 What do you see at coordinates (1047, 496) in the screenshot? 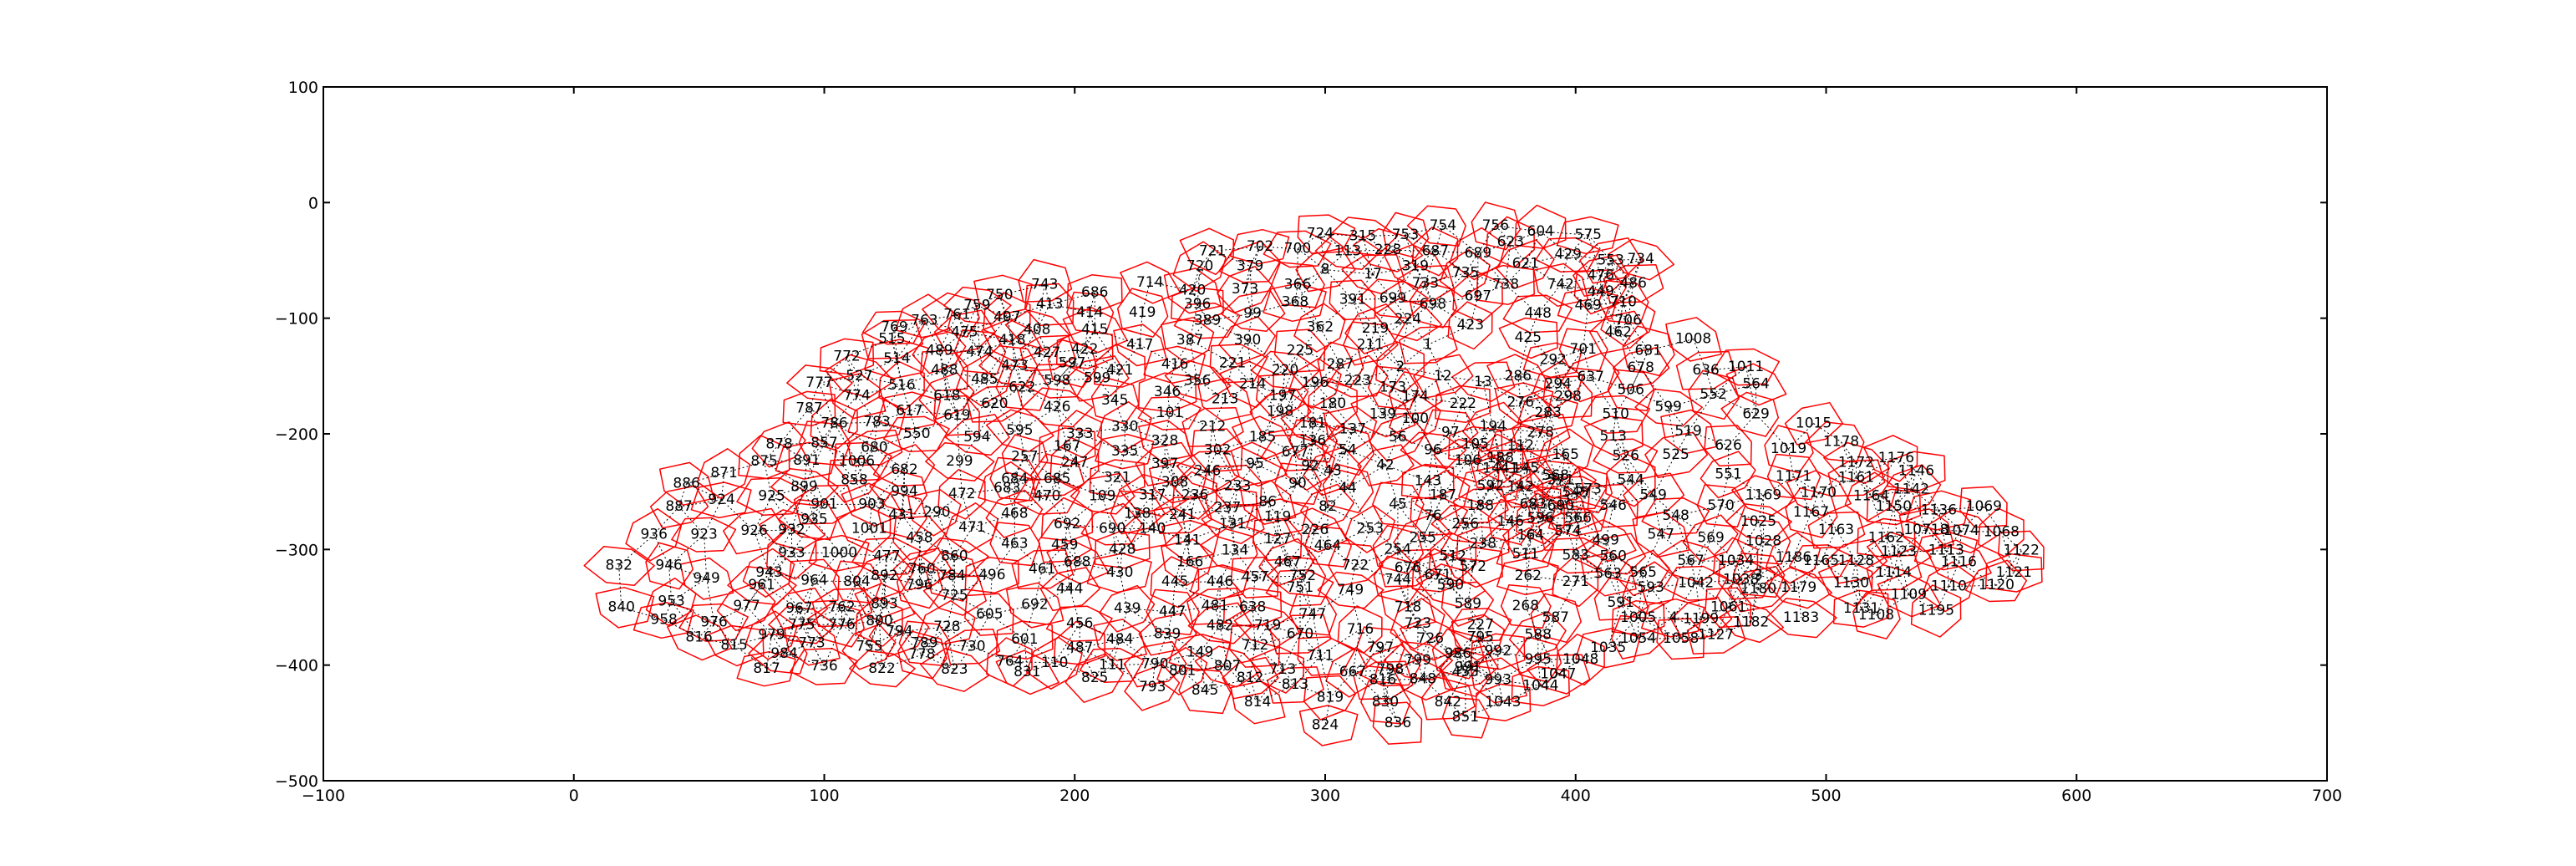
I see `cell-label: 470` at bounding box center [1047, 496].